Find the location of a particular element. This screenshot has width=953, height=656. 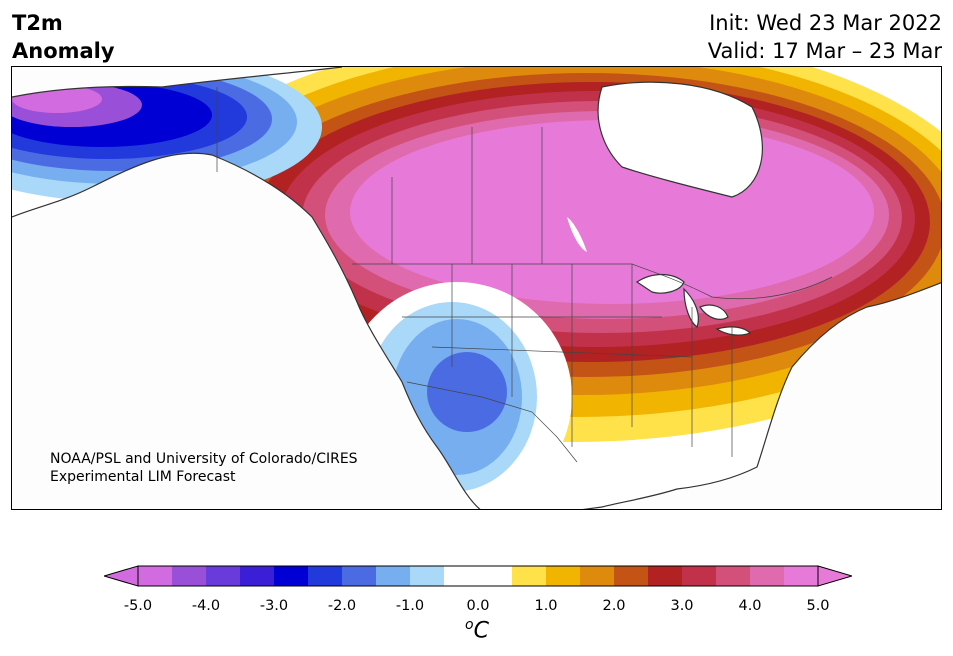

title-line-2: Anomaly is located at coordinates (63, 51).